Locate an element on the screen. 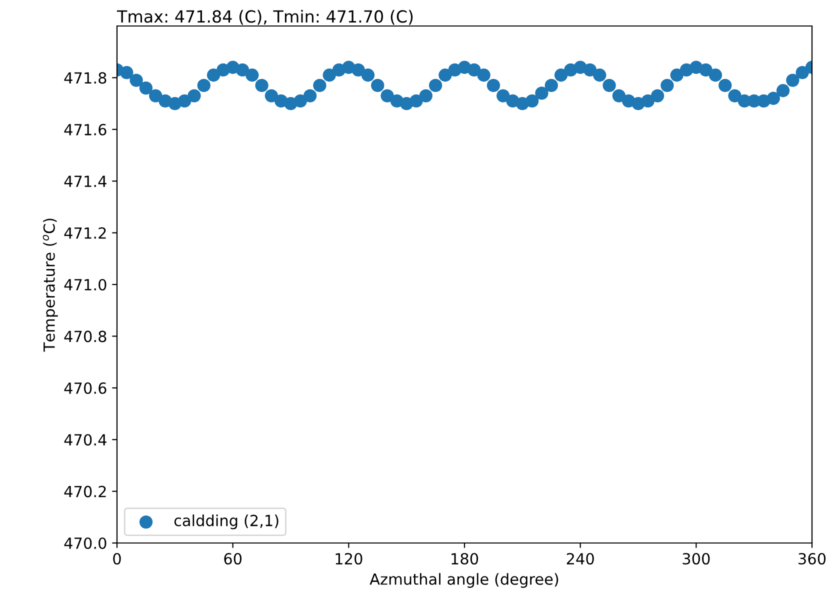  y-tick-label: 471.0 is located at coordinates (85, 284).